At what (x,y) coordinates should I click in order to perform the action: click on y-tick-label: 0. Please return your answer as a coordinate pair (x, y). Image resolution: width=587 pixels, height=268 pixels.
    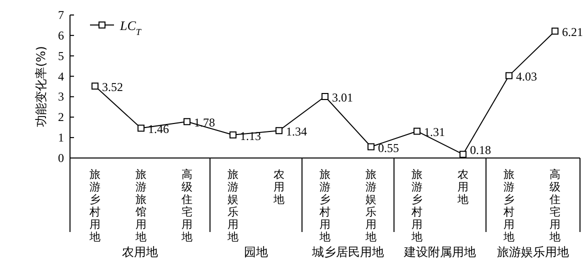
    Looking at the image, I should click on (61, 158).